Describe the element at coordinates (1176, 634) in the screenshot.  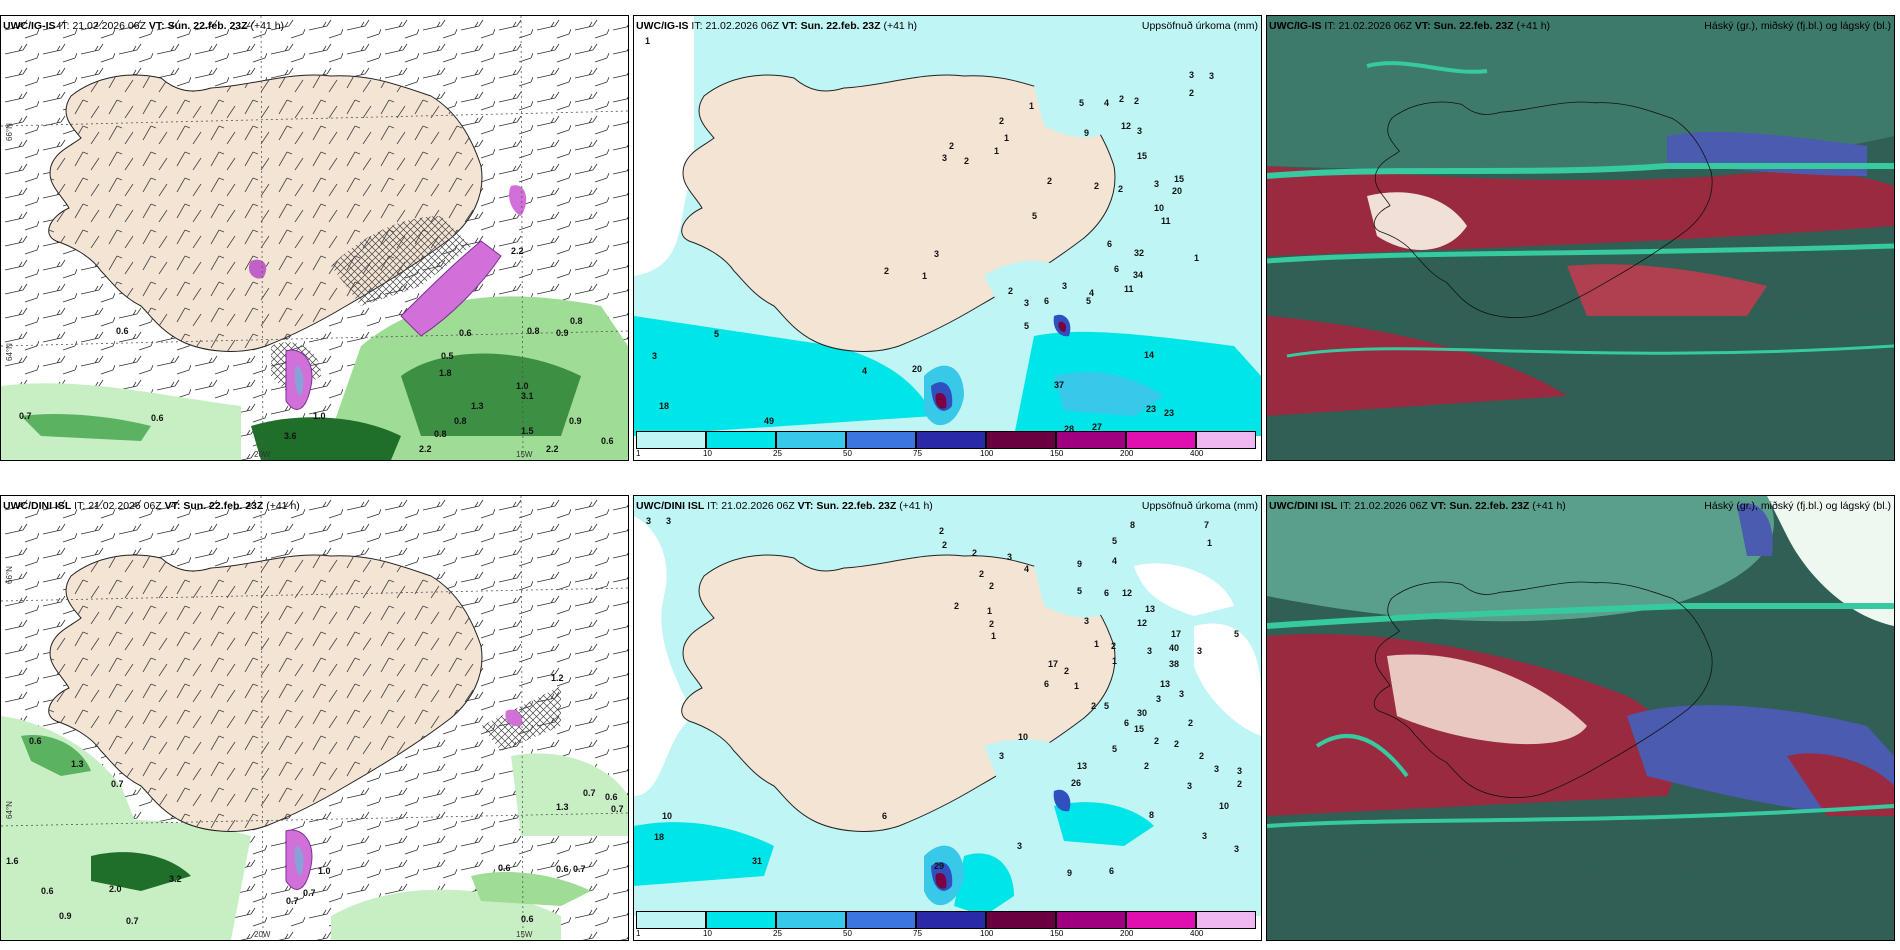
I see `precip-value: 17` at that location.